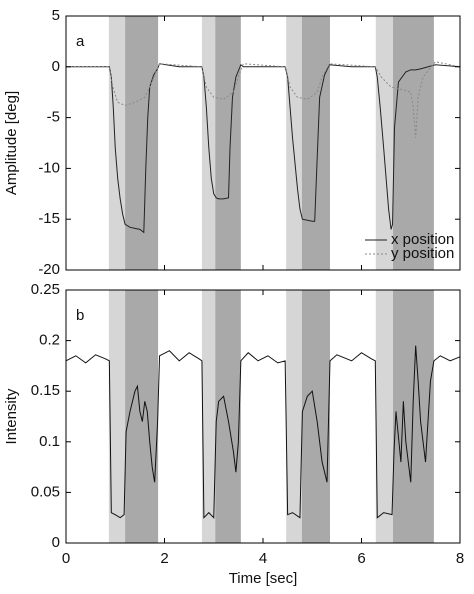  I want to click on x-tick-label: 8, so click(460, 558).